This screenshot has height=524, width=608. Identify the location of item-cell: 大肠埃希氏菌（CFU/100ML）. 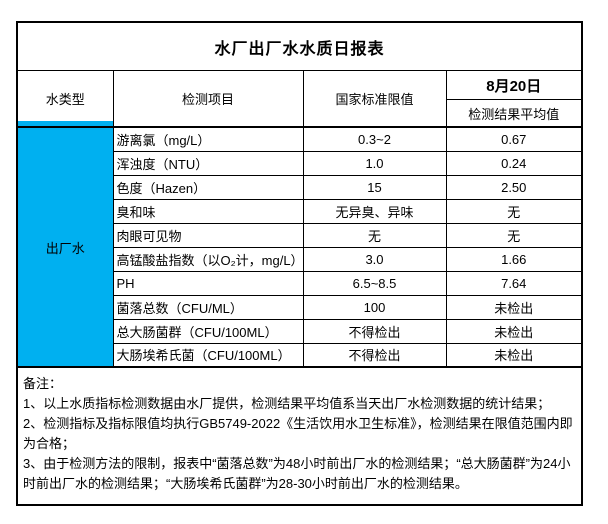
(208, 355).